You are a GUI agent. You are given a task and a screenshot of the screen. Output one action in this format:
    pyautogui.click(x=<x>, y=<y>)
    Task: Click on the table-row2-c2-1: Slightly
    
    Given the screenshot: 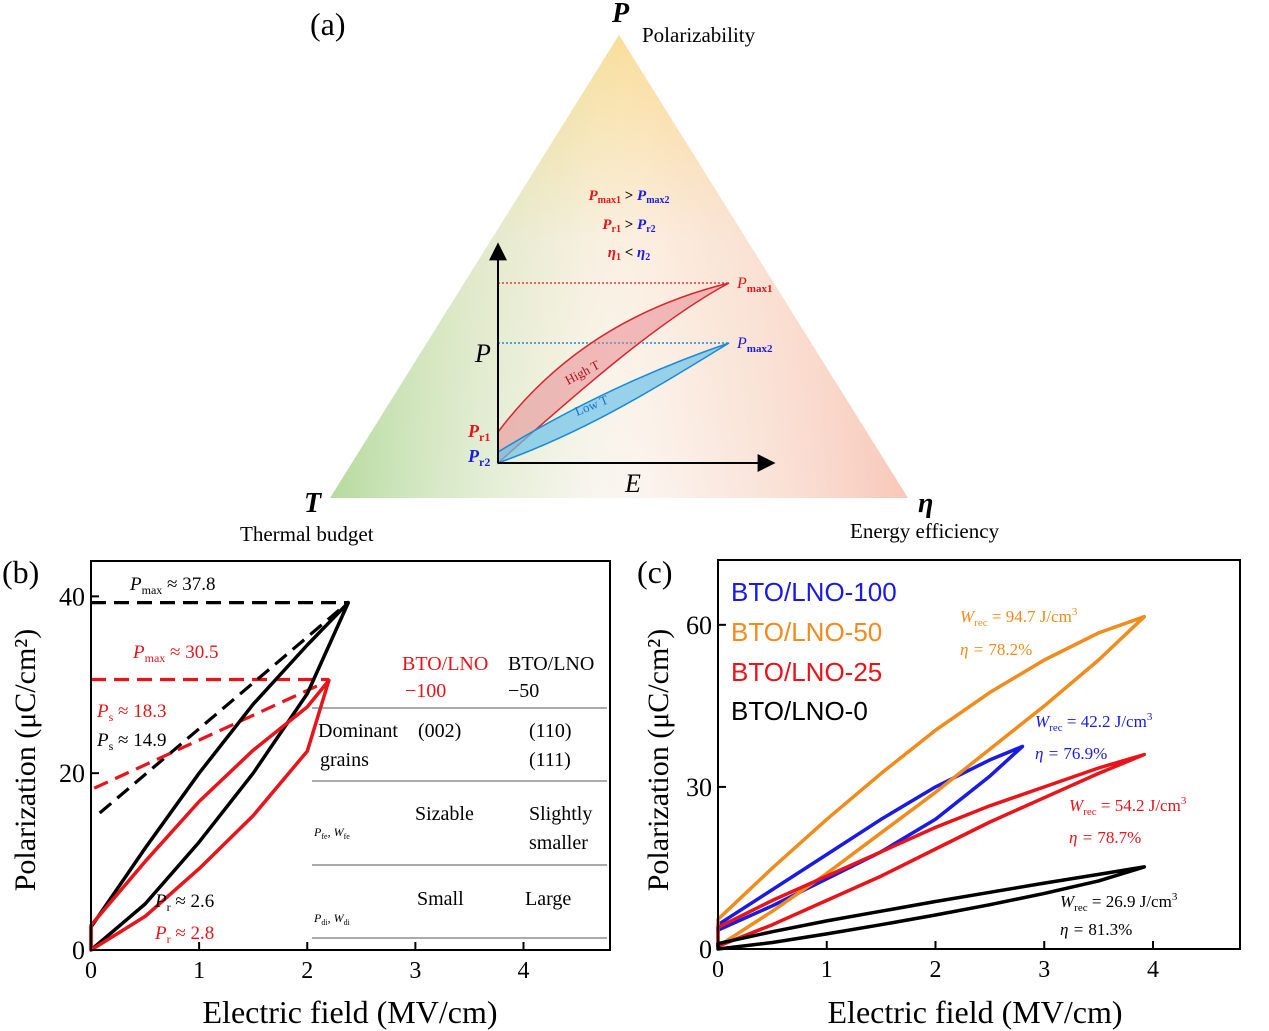 What is the action you would take?
    pyautogui.click(x=560, y=814)
    